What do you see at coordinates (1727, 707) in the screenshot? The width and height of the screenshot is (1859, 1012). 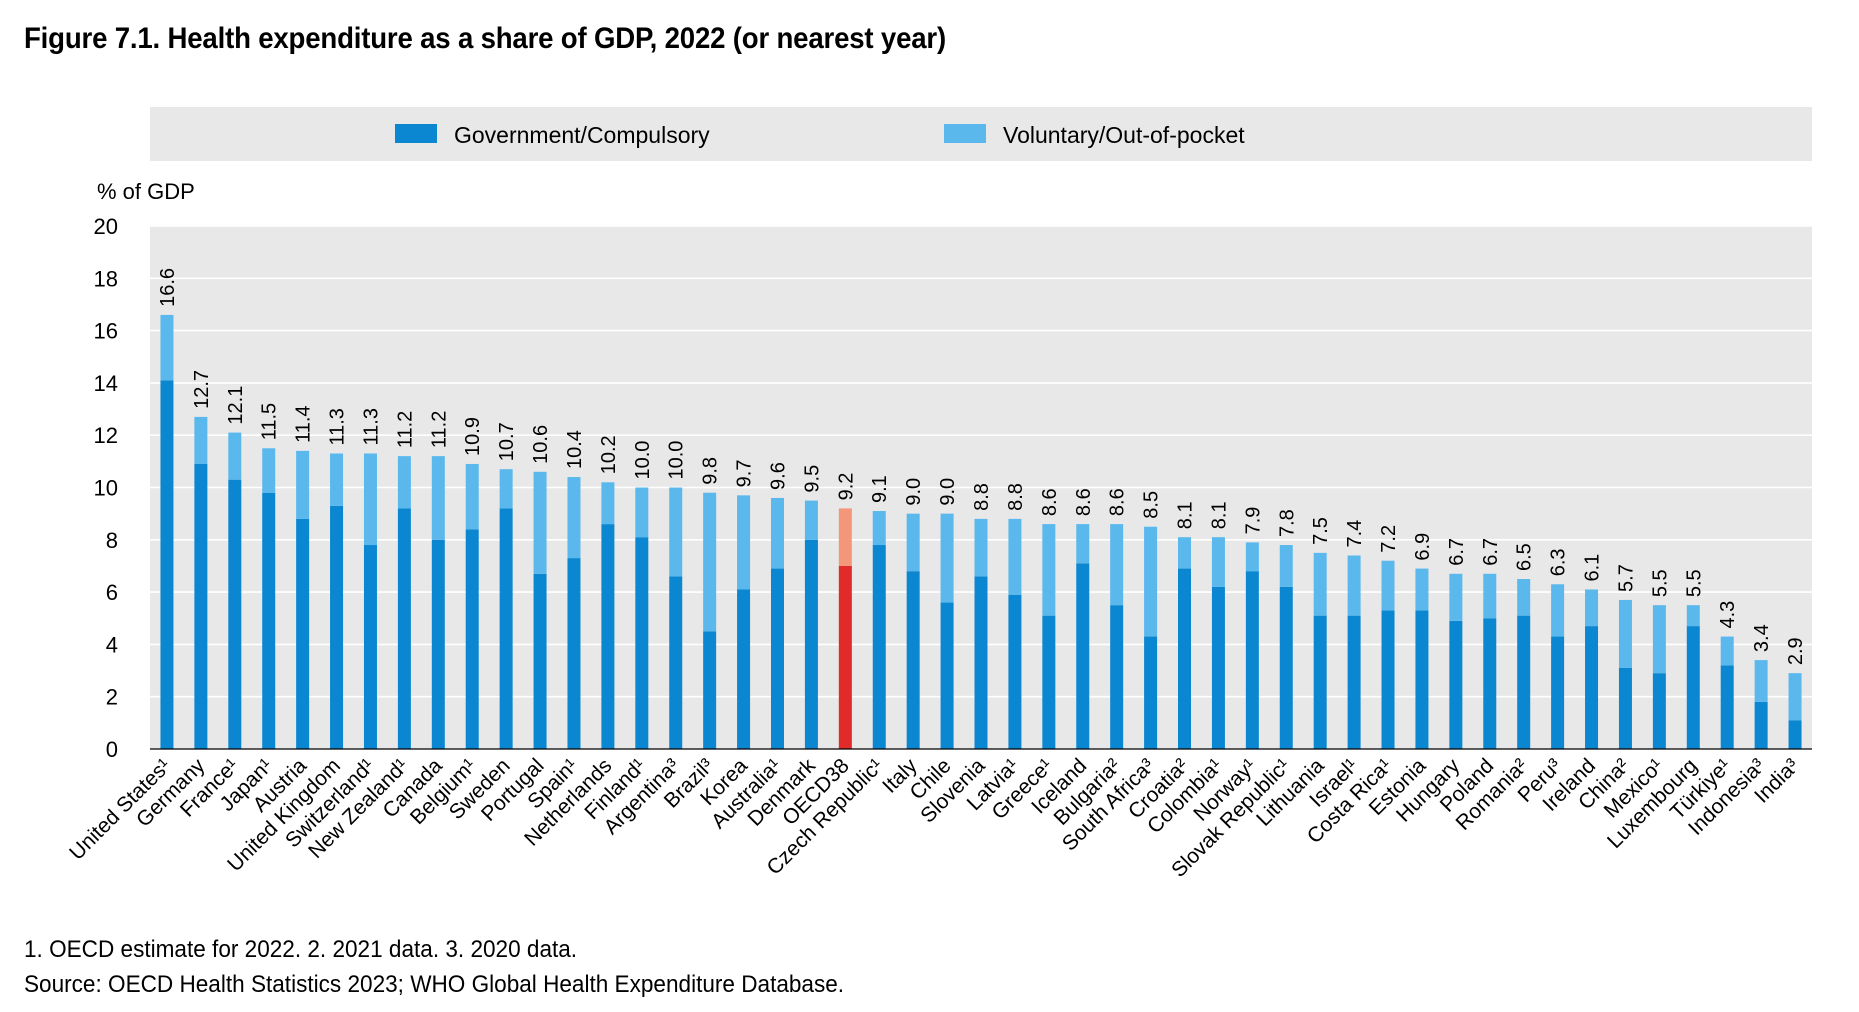 I see `bar-government-t-rkiye` at bounding box center [1727, 707].